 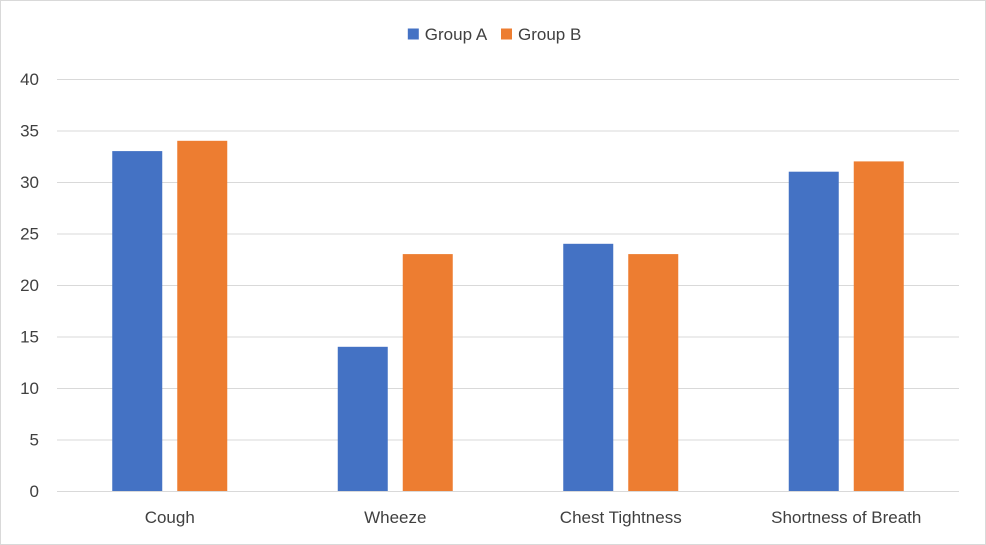 What do you see at coordinates (29, 79) in the screenshot?
I see `y-tick-label: 40` at bounding box center [29, 79].